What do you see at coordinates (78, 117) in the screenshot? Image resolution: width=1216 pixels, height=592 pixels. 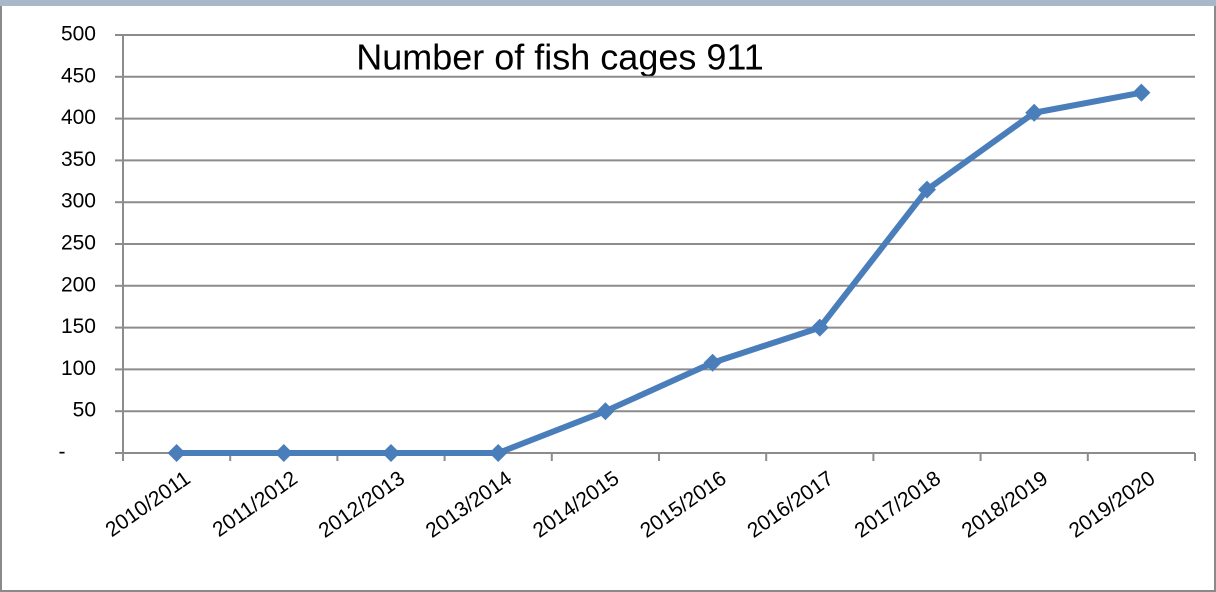 I see `y-tick-label: 400` at bounding box center [78, 117].